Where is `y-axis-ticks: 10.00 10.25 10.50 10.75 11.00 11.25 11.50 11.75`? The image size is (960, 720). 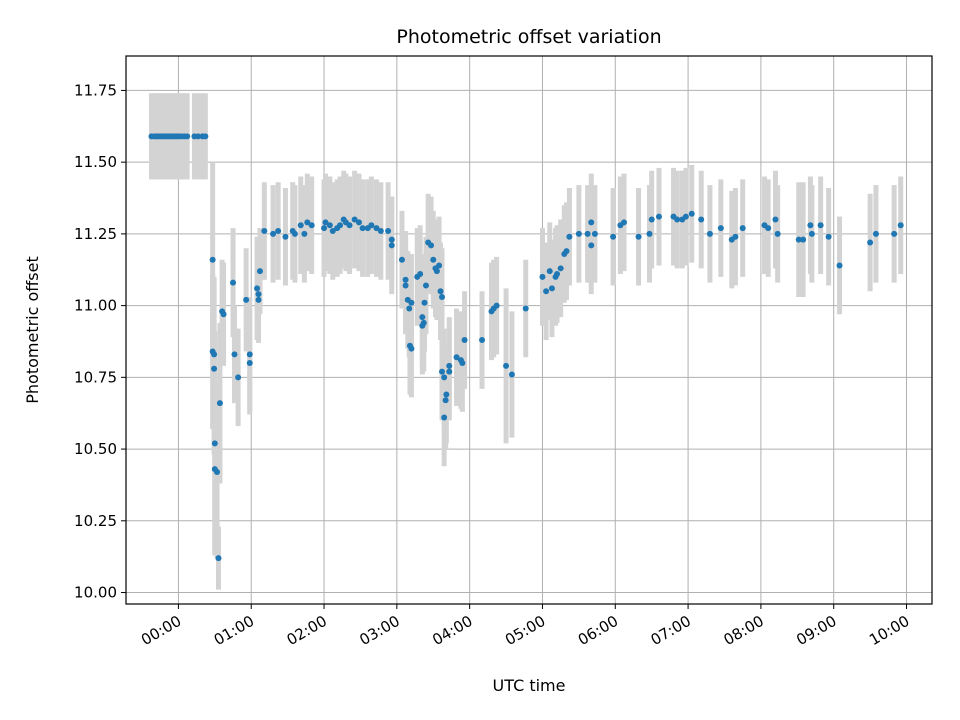
y-axis-ticks: 10.00 10.25 10.50 10.75 11.00 11.25 11.50 11.75 is located at coordinates (100, 341).